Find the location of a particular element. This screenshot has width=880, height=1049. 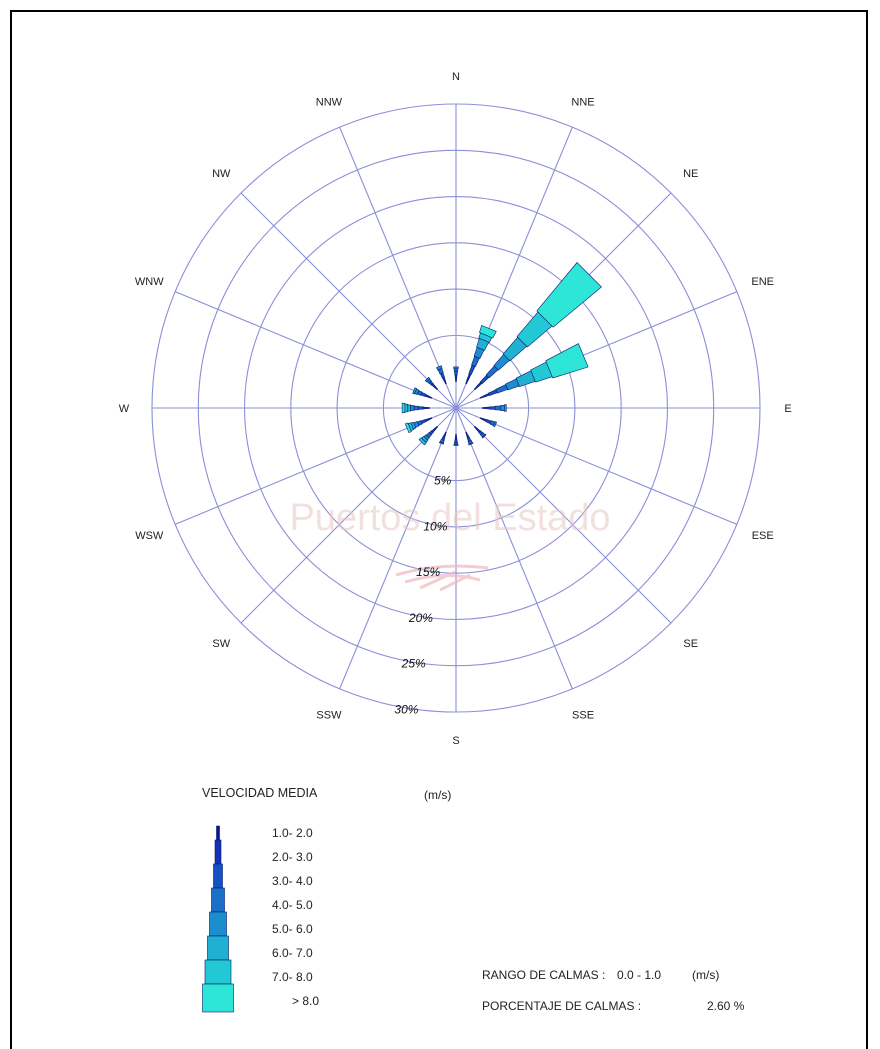

legend-units: (m/s) is located at coordinates (438, 795).